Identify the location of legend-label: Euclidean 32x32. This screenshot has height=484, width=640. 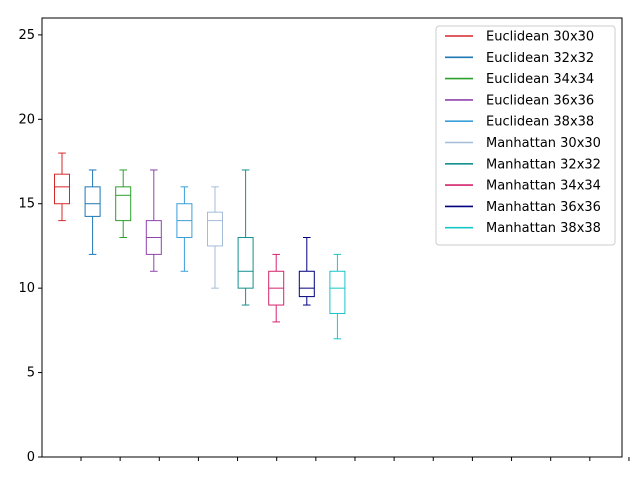
(540, 58).